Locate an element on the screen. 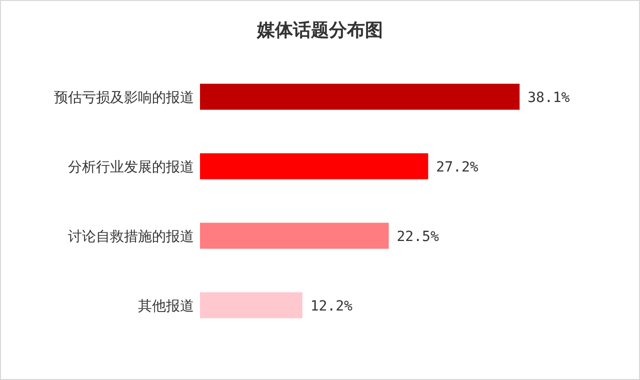 This screenshot has height=380, width=640. y-tick-label: 分析行业发展的报道 is located at coordinates (131, 167).